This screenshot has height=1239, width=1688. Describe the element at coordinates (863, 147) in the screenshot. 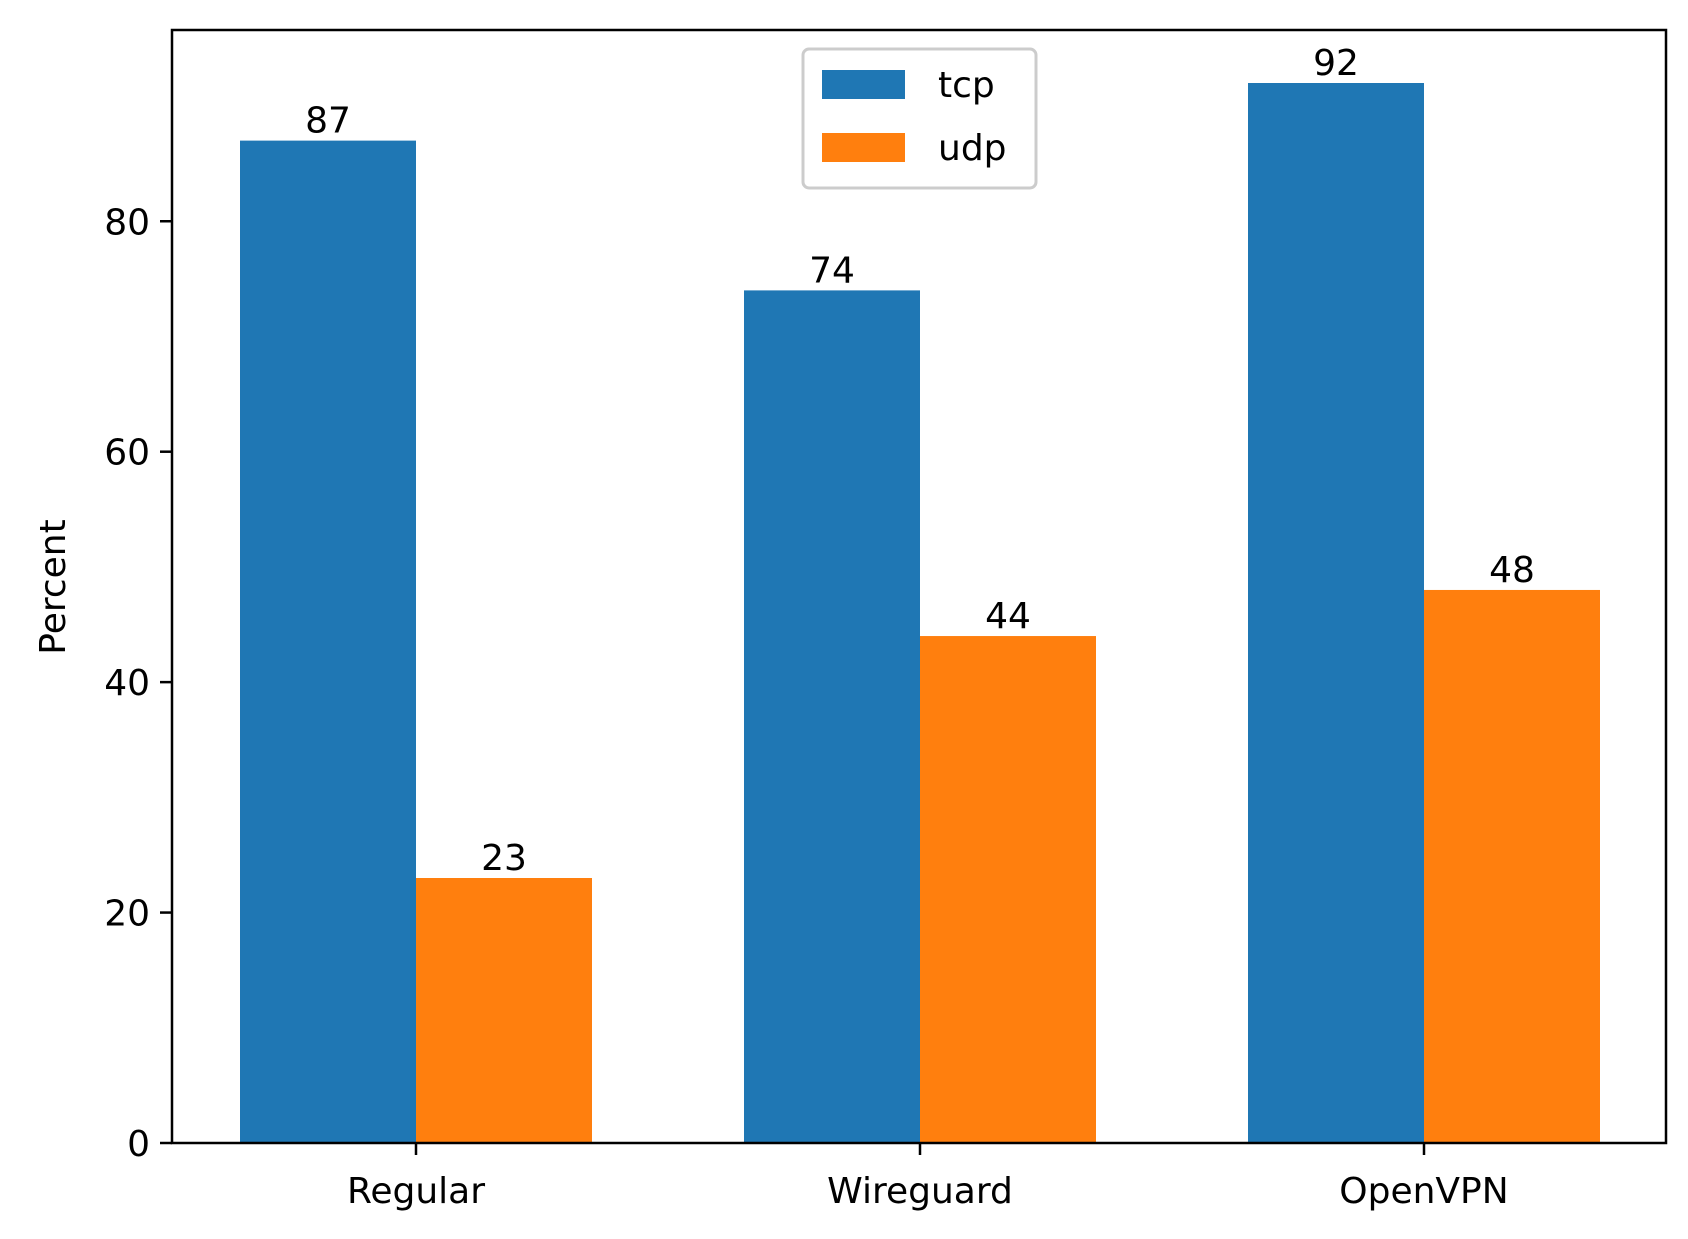

I see `legend-swatch-udp` at that location.